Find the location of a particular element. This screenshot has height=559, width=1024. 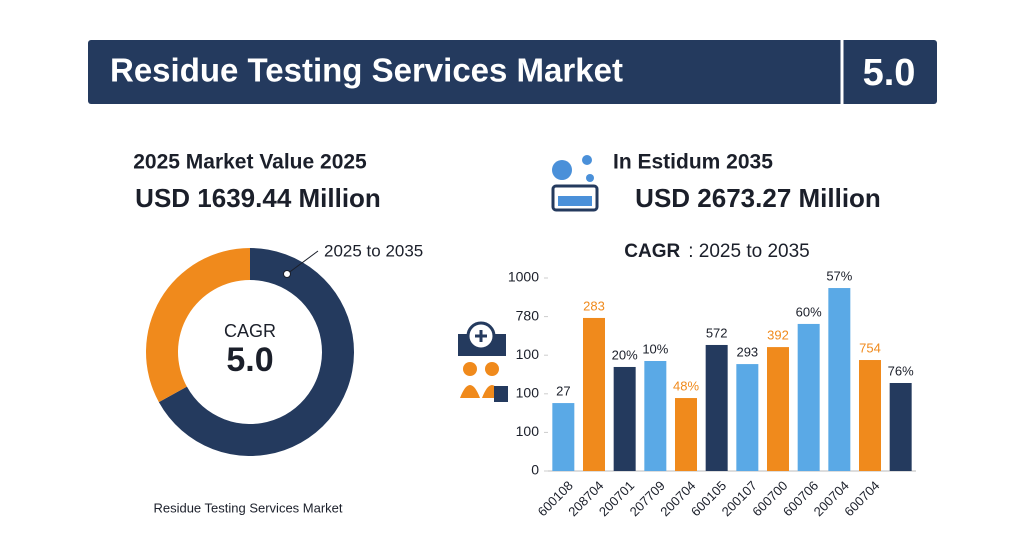

callout-line is located at coordinates (302, 262).